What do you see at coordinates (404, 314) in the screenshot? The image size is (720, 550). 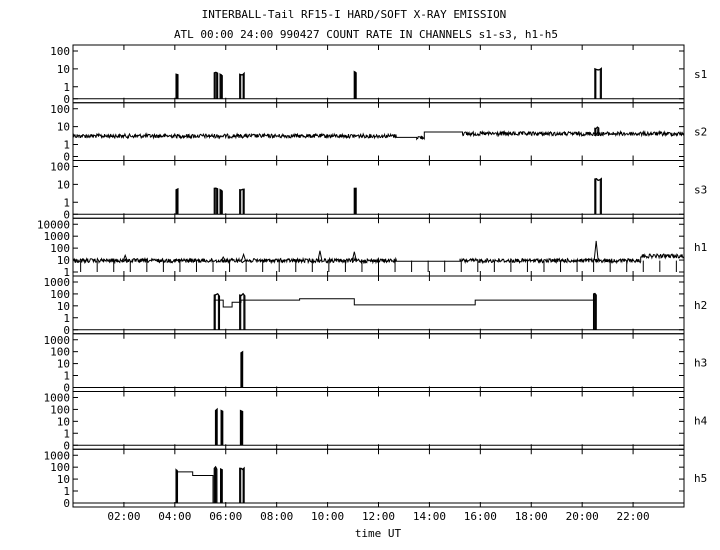 I see `step-trace-h2` at bounding box center [404, 314].